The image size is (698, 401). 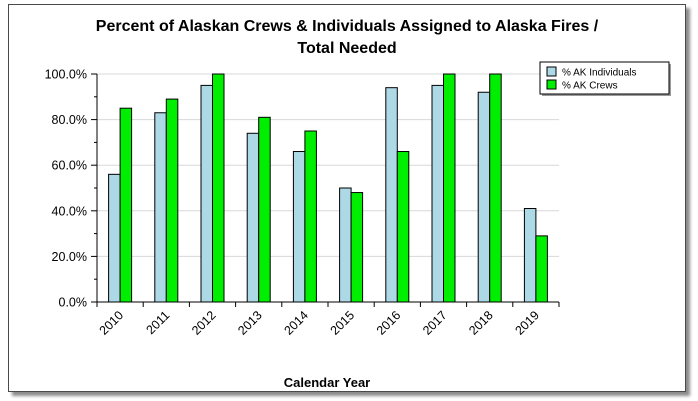 I want to click on x-tick-labels: 2010 2011 2012 2013 2014 2015 2016 2017 2018 2019, so click(x=319, y=323).